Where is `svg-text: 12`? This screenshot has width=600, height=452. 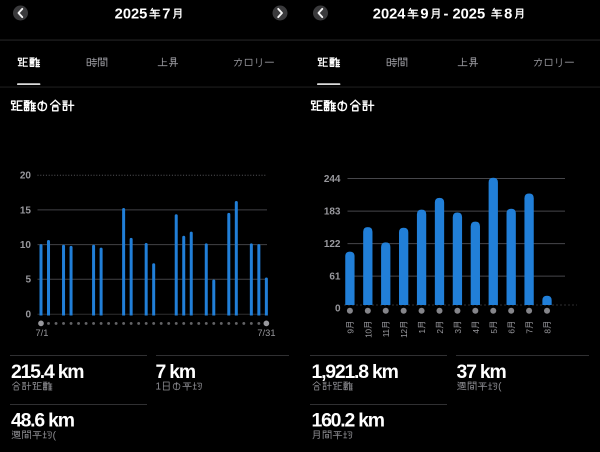
svg-text: 12 is located at coordinates (404, 333).